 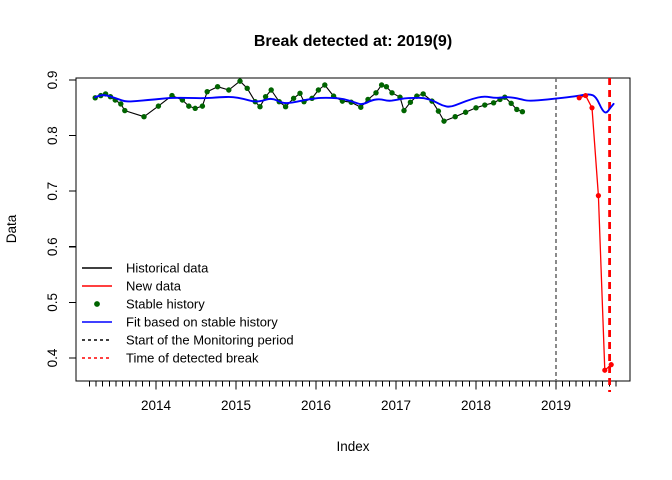 What do you see at coordinates (52, 80) in the screenshot?
I see `y-tick-label: 0.9` at bounding box center [52, 80].